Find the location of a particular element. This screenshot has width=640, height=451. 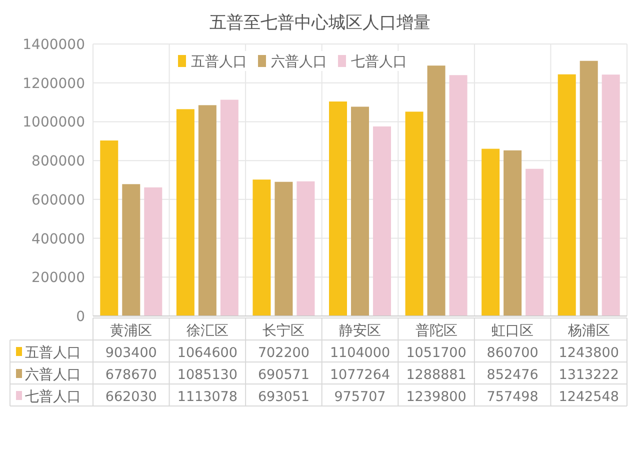

x-tick-label: 长宁区 is located at coordinates (283, 331).